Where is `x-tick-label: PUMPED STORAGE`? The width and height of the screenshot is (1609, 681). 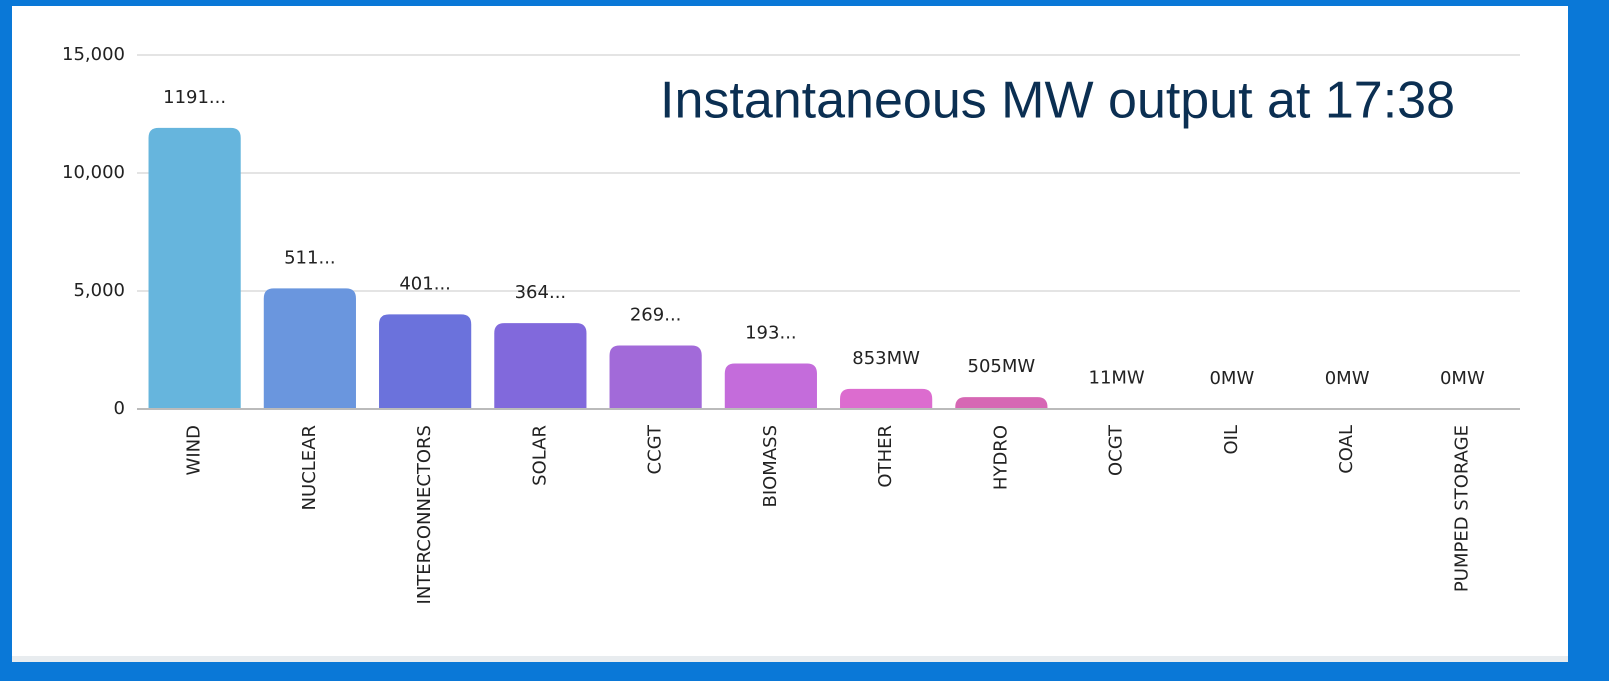
x-tick-label: PUMPED STORAGE is located at coordinates (1461, 508).